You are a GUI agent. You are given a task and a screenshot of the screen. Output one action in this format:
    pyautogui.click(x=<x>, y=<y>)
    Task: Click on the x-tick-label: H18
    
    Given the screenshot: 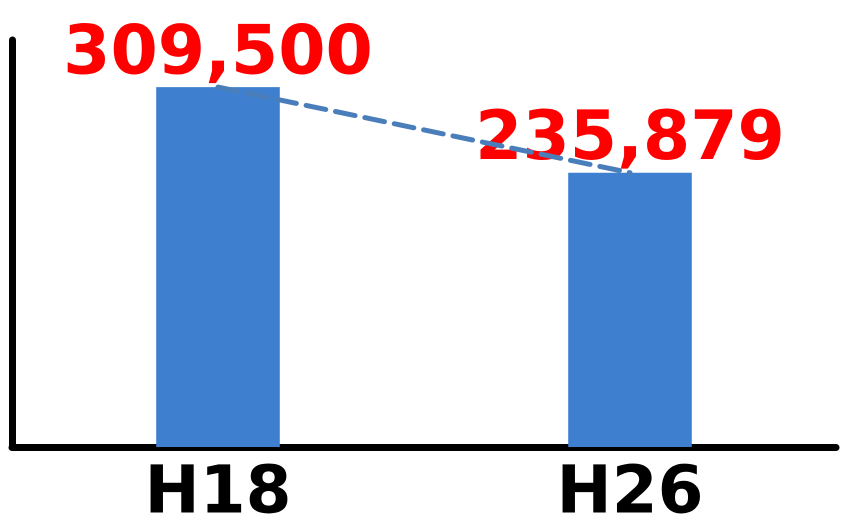 What is the action you would take?
    pyautogui.click(x=218, y=488)
    